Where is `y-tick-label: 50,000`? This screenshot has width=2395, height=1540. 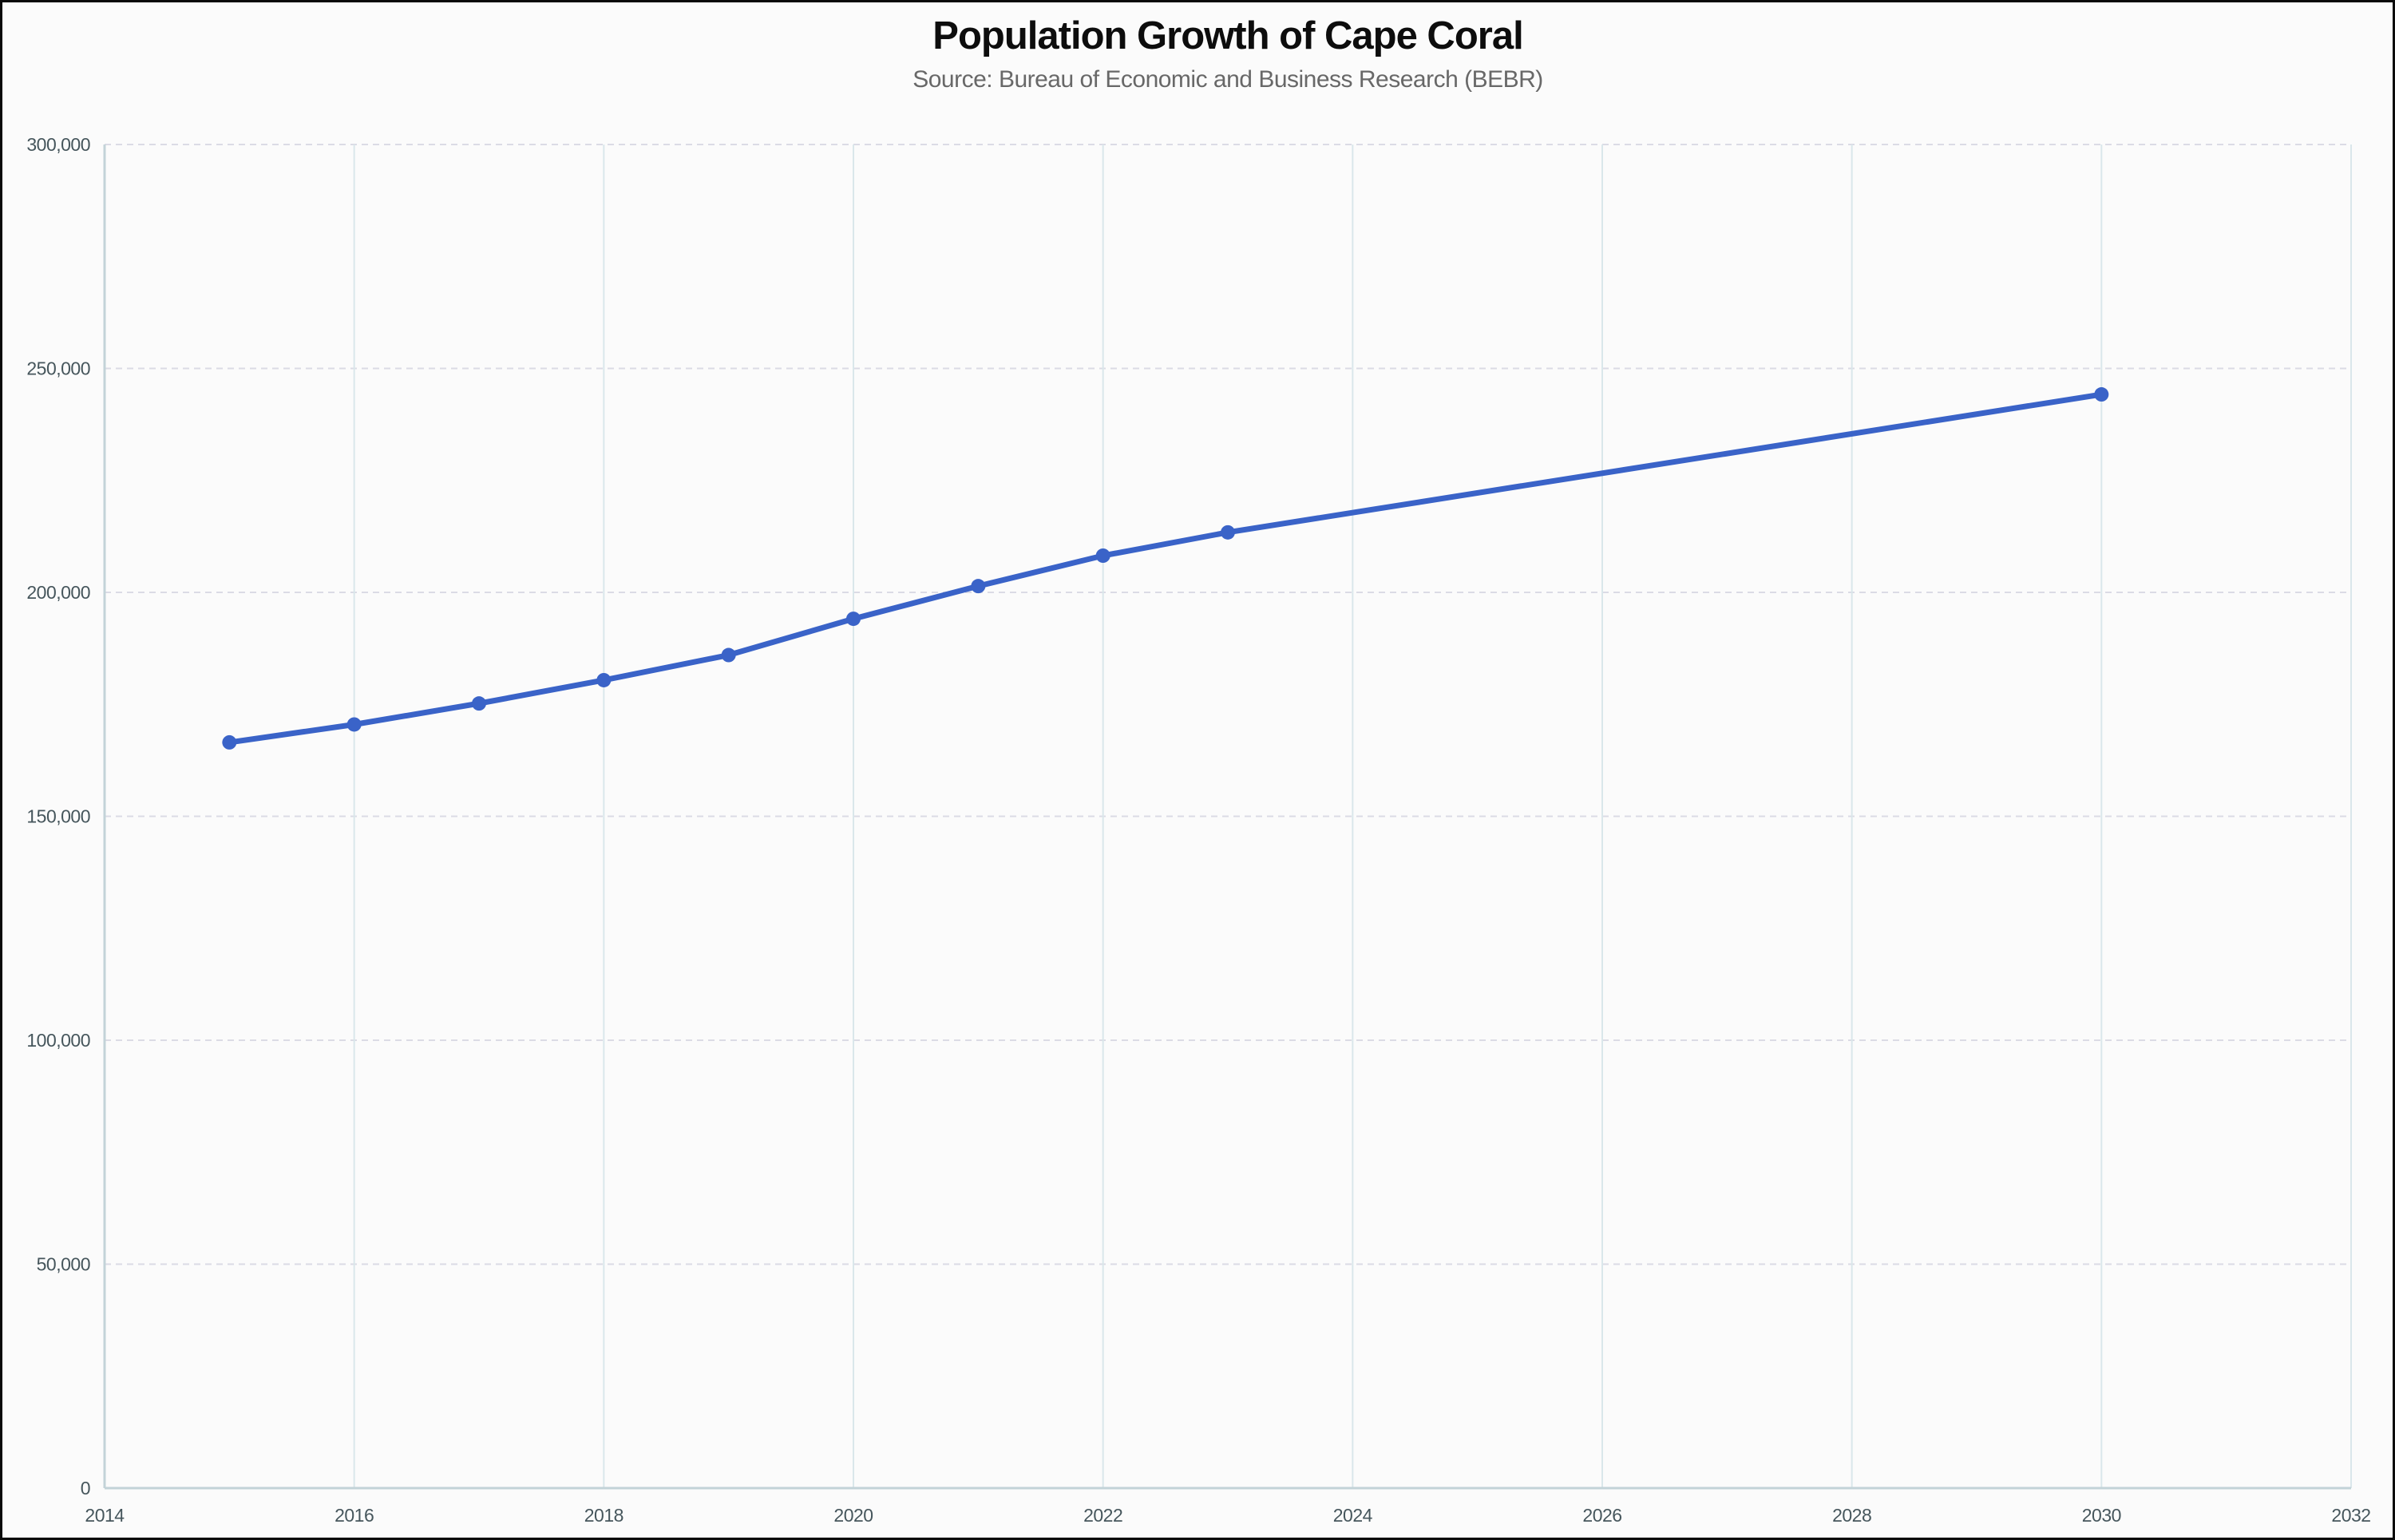
y-tick-label: 50,000 is located at coordinates (63, 1264).